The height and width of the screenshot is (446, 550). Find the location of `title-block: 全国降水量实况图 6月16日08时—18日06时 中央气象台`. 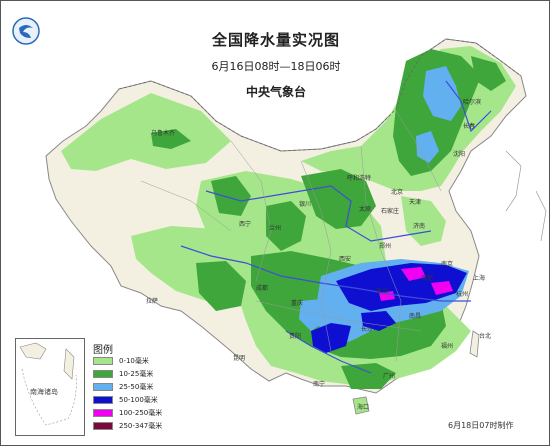

title-block: 全国降水量实况图 6月16日08时—18日06时 中央气象台 is located at coordinates (276, 64).